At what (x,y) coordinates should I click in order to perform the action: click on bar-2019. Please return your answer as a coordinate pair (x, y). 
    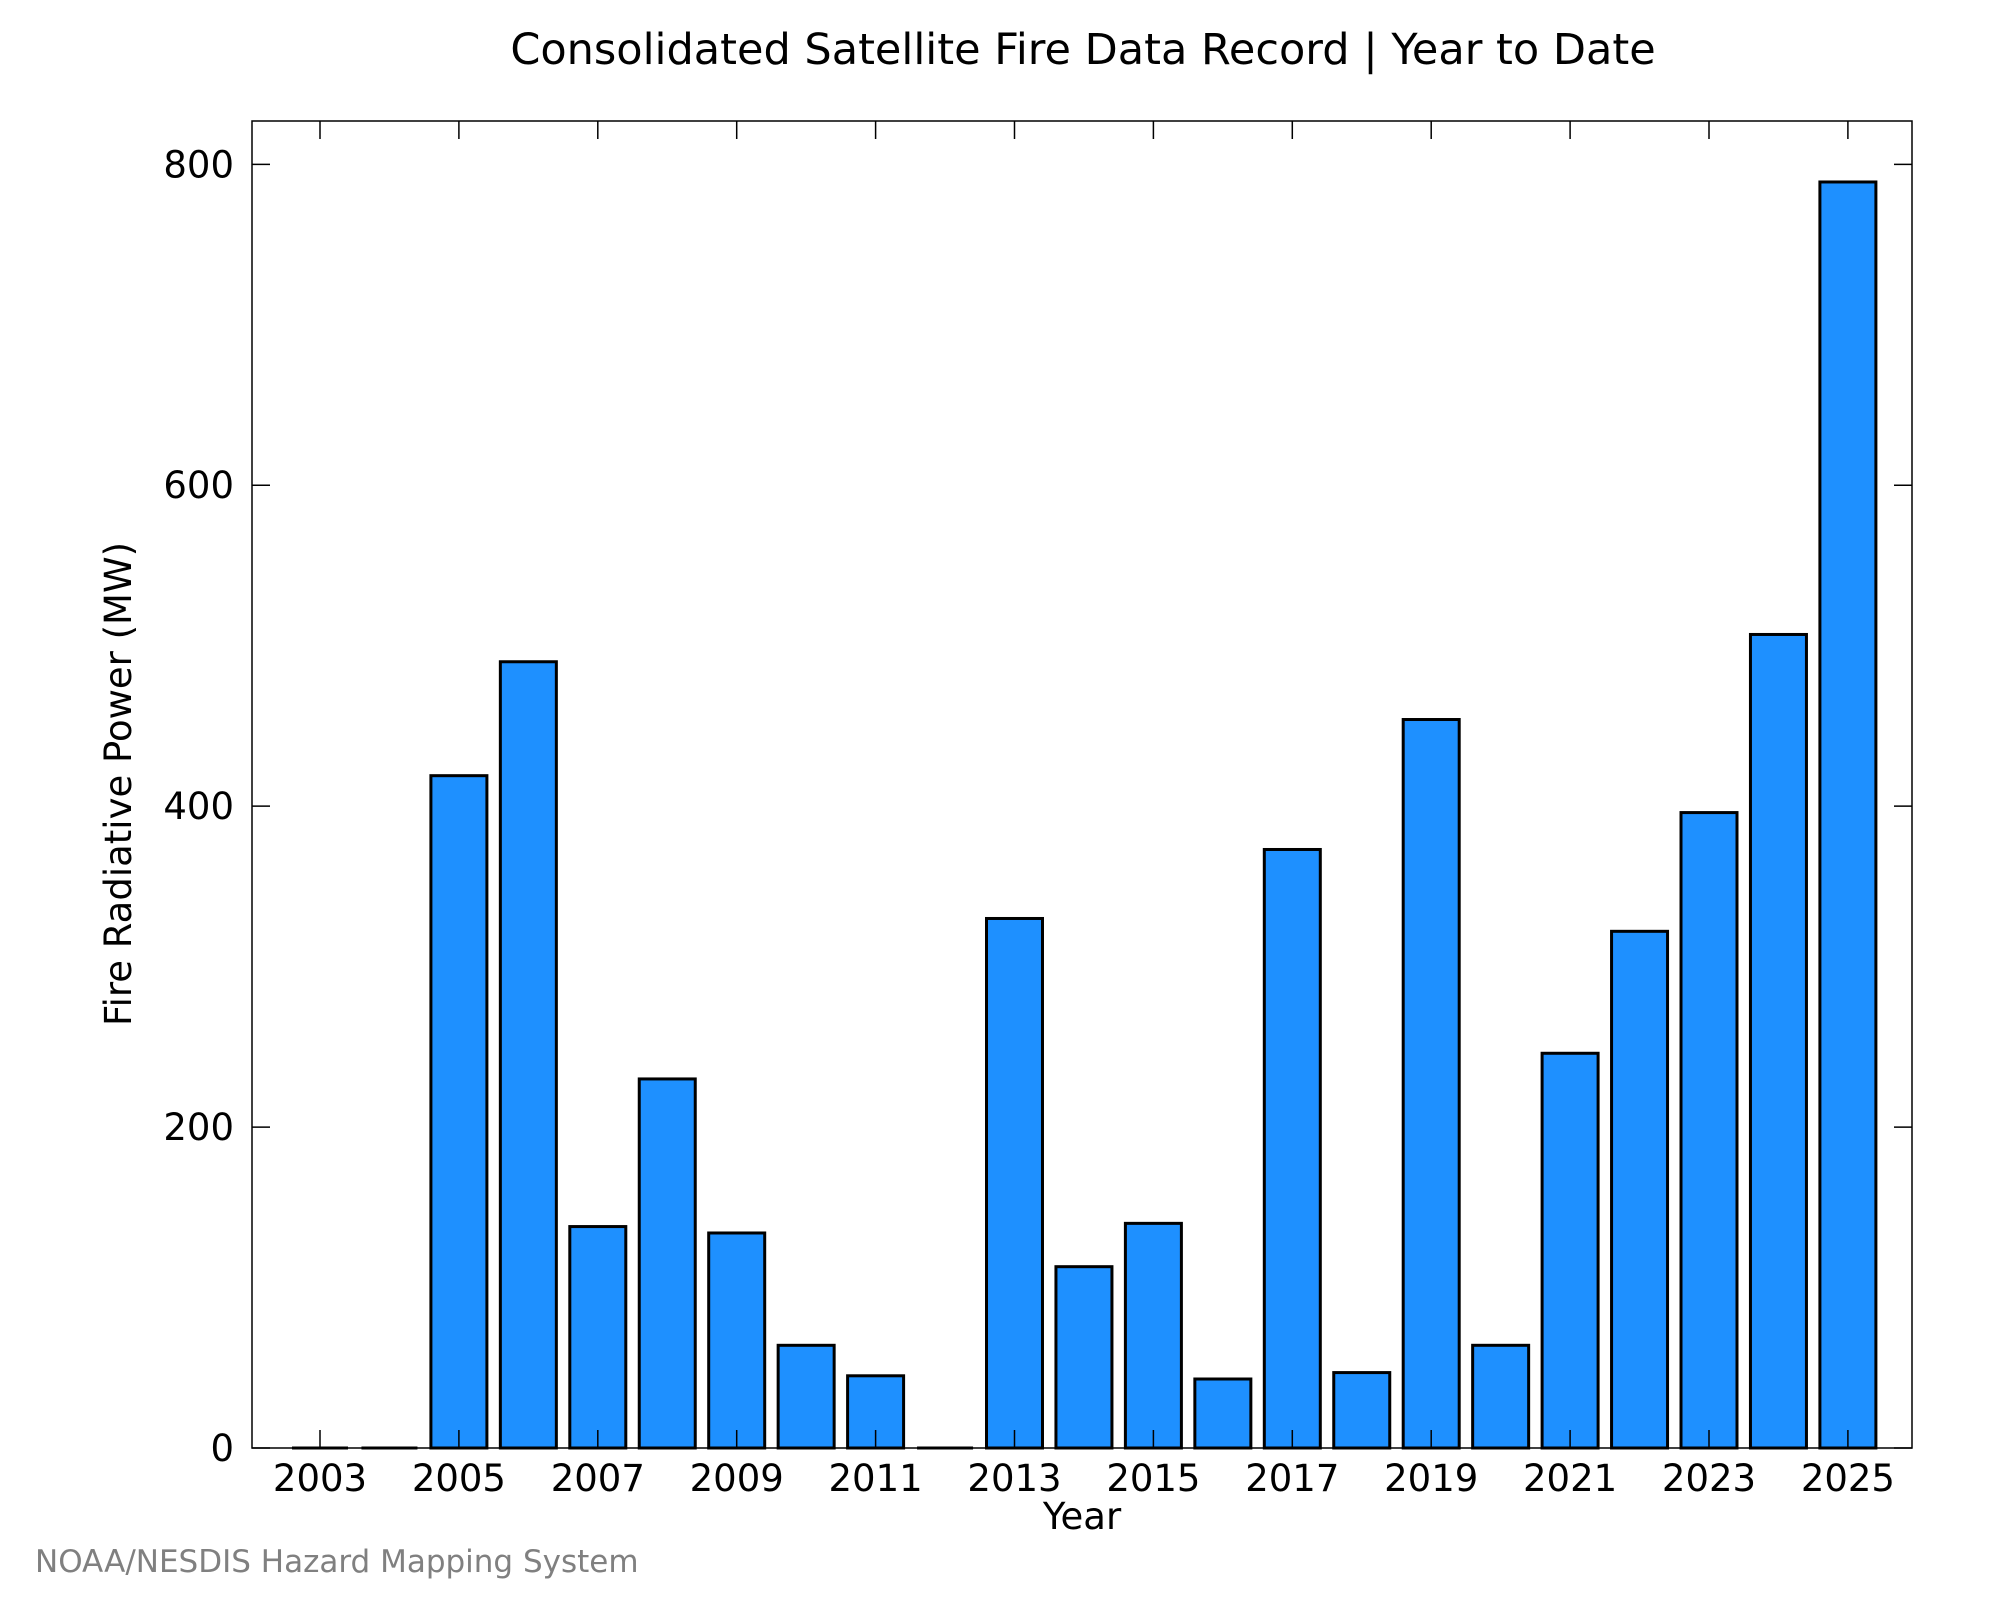
    Looking at the image, I should click on (1431, 1084).